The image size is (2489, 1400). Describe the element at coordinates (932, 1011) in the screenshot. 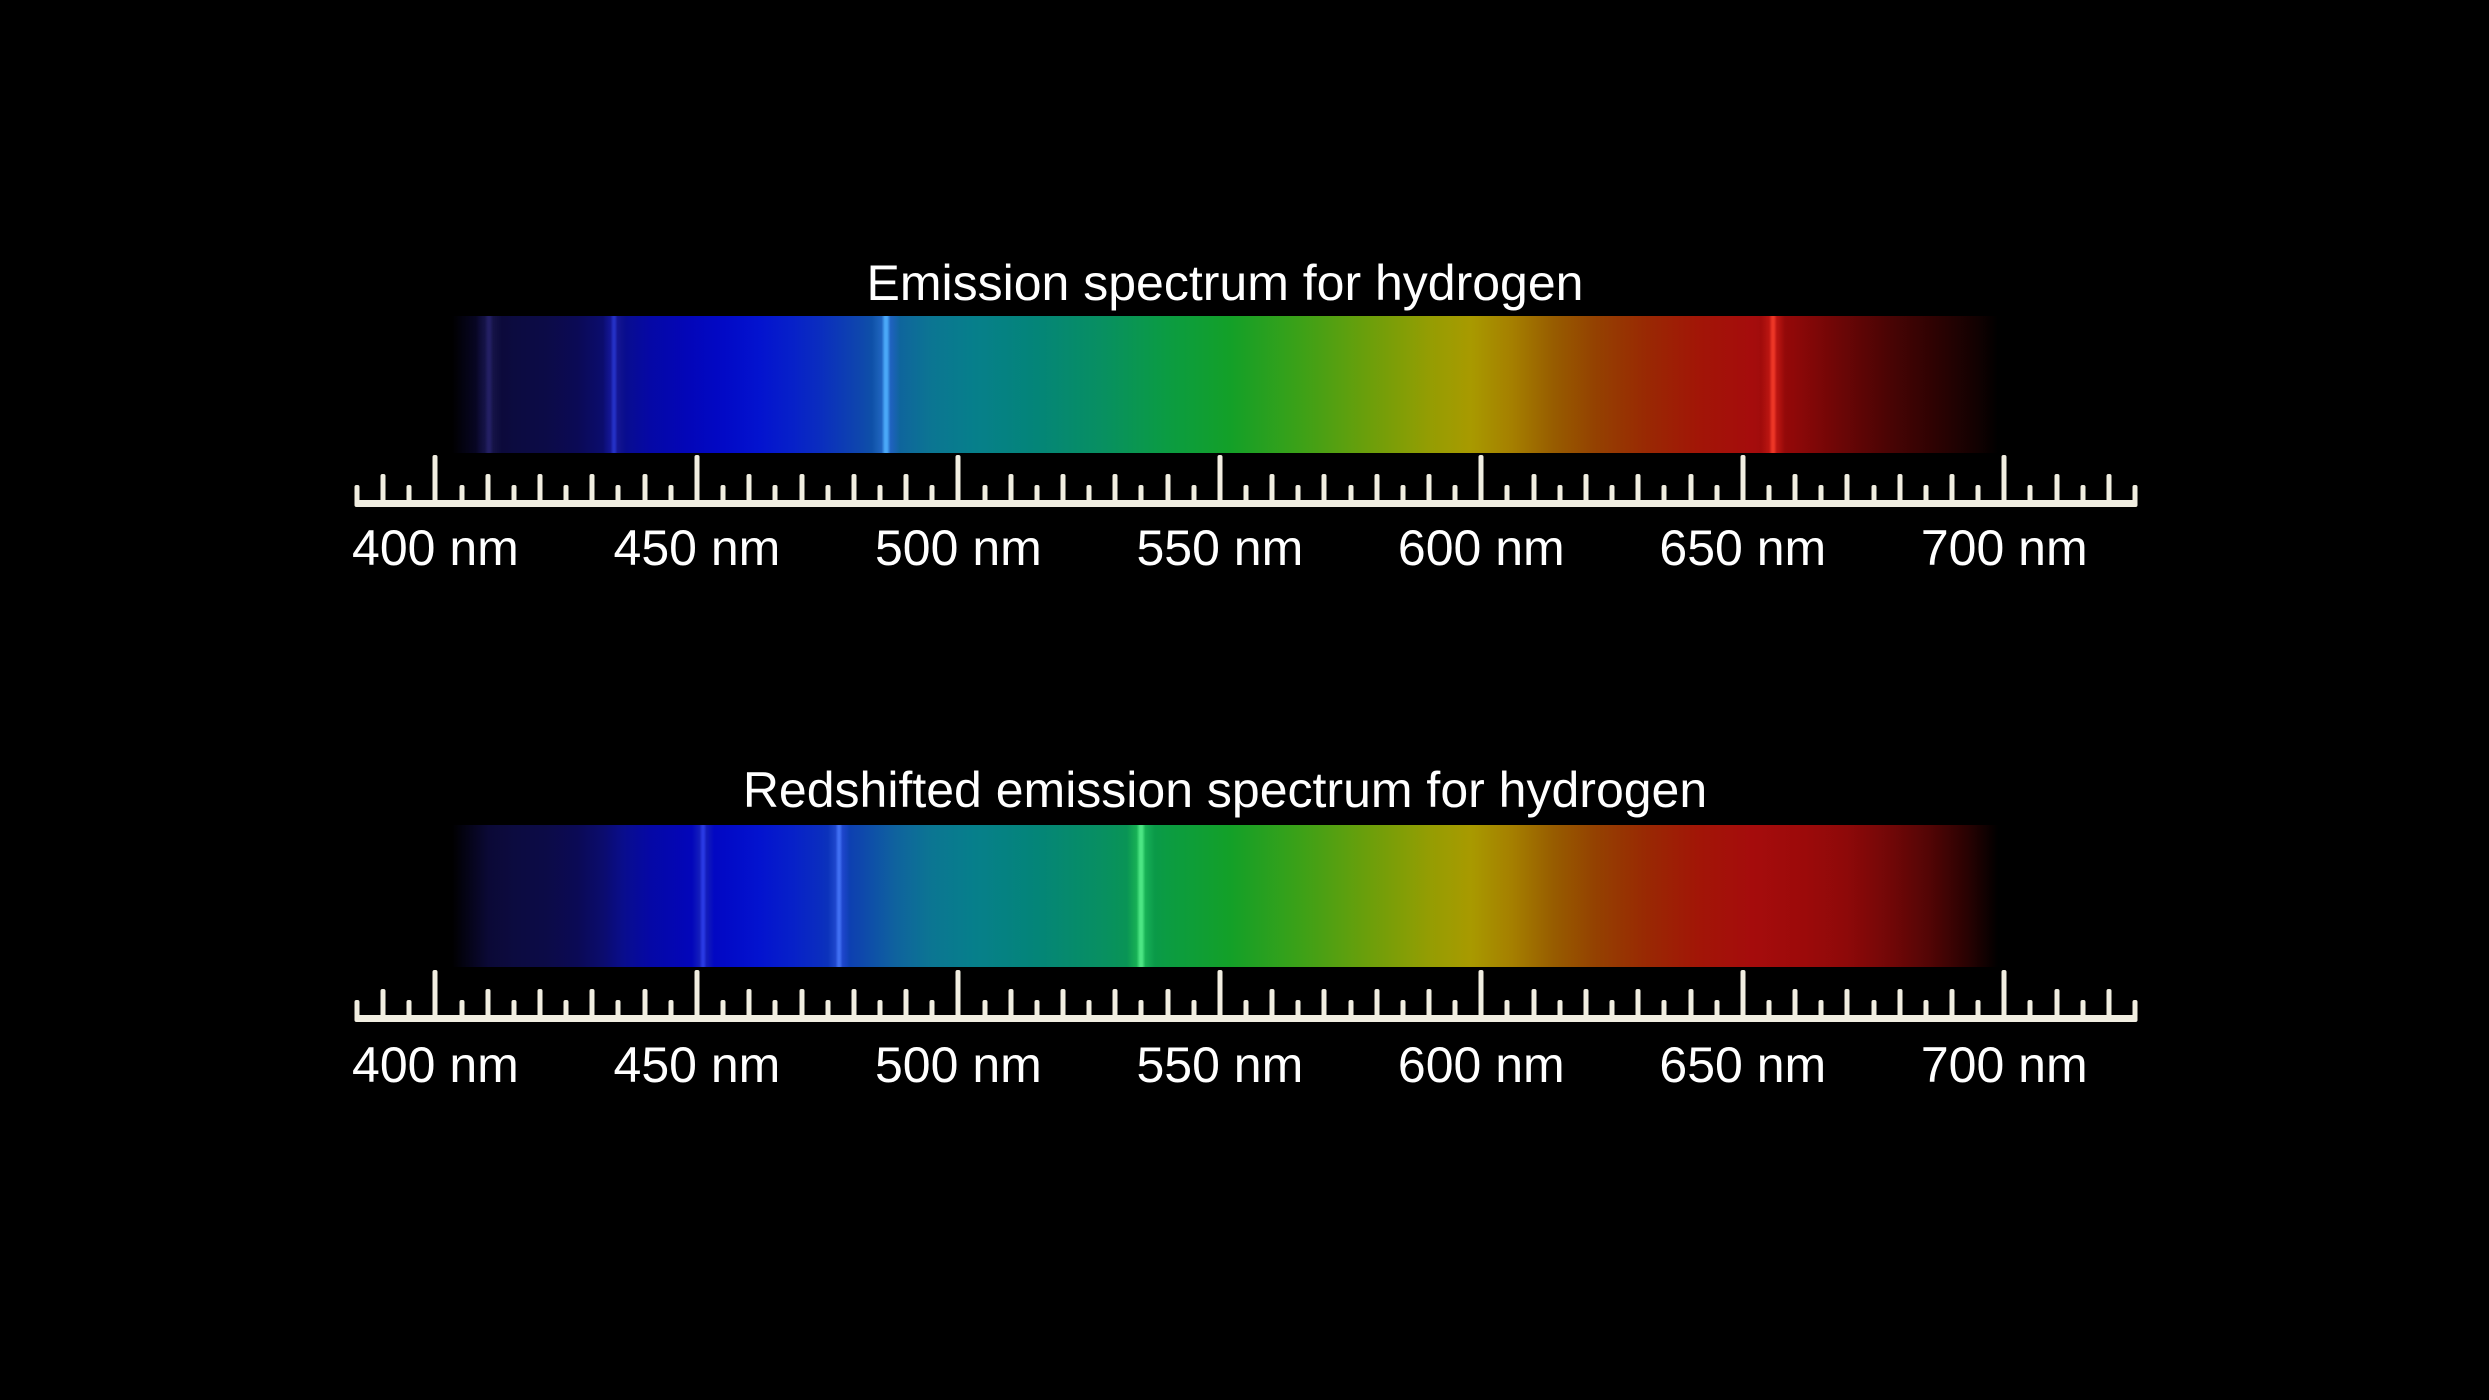

I see `ruler-tick-495nm` at that location.